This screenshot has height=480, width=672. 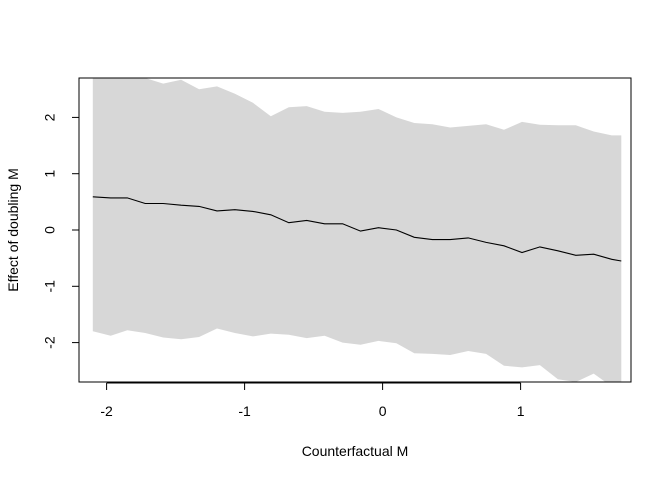 What do you see at coordinates (50, 117) in the screenshot?
I see `y-tick-label: 2` at bounding box center [50, 117].